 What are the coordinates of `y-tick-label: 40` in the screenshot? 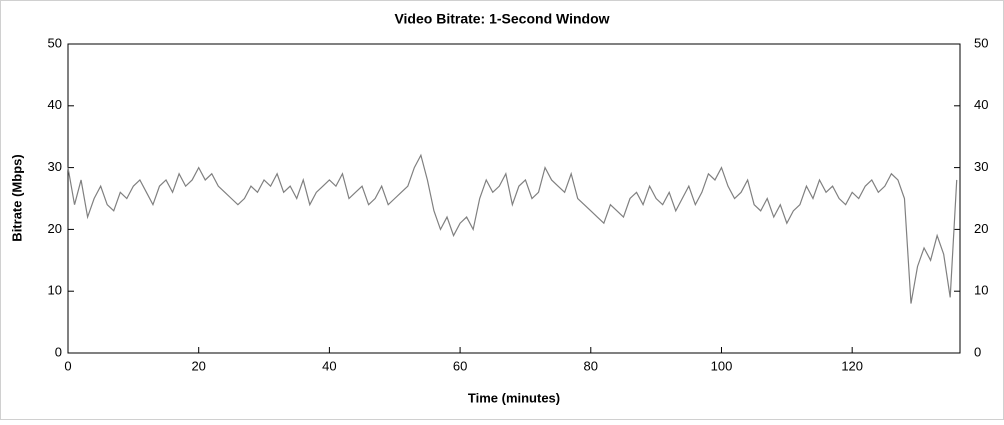 It's located at (55, 104).